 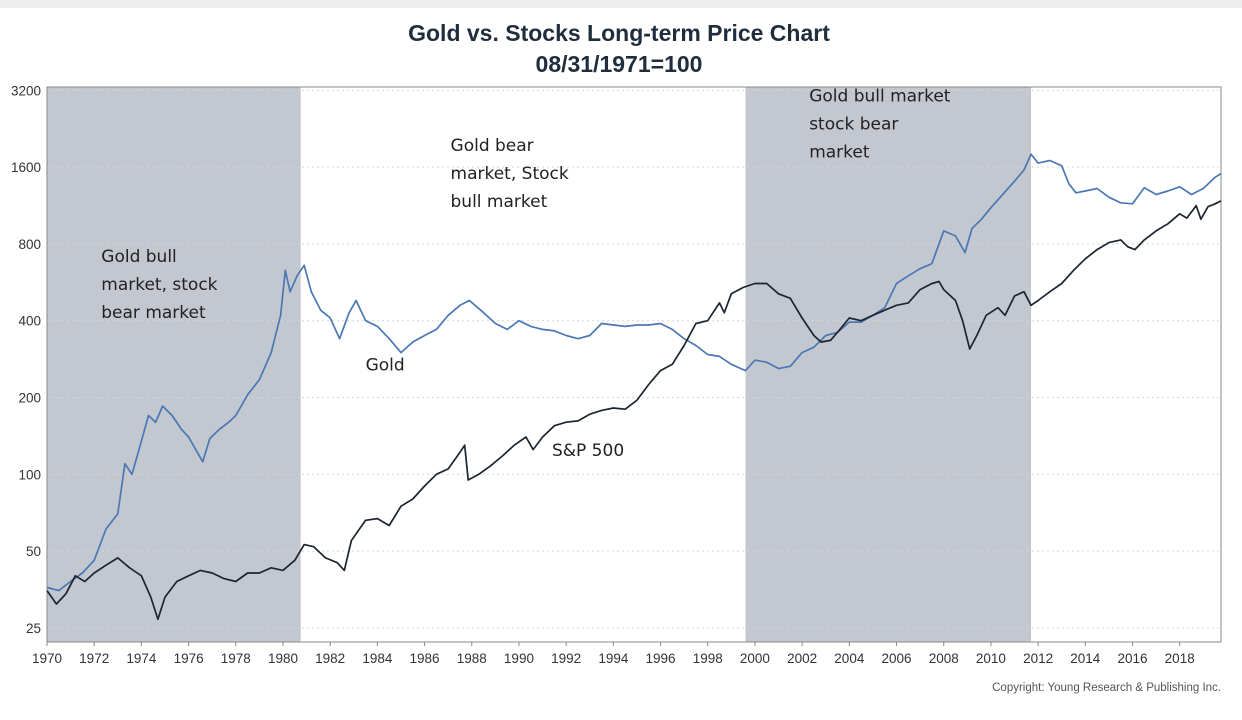 I want to click on chart-title: Gold vs. Stocks Long-term Price Chart, so click(x=619, y=33).